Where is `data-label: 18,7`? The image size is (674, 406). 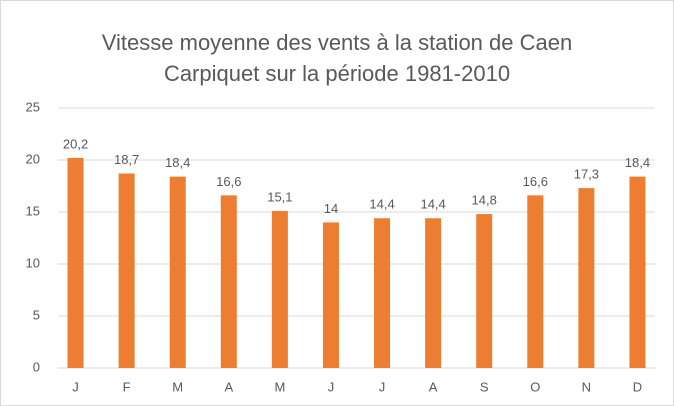 data-label: 18,7 is located at coordinates (126, 159).